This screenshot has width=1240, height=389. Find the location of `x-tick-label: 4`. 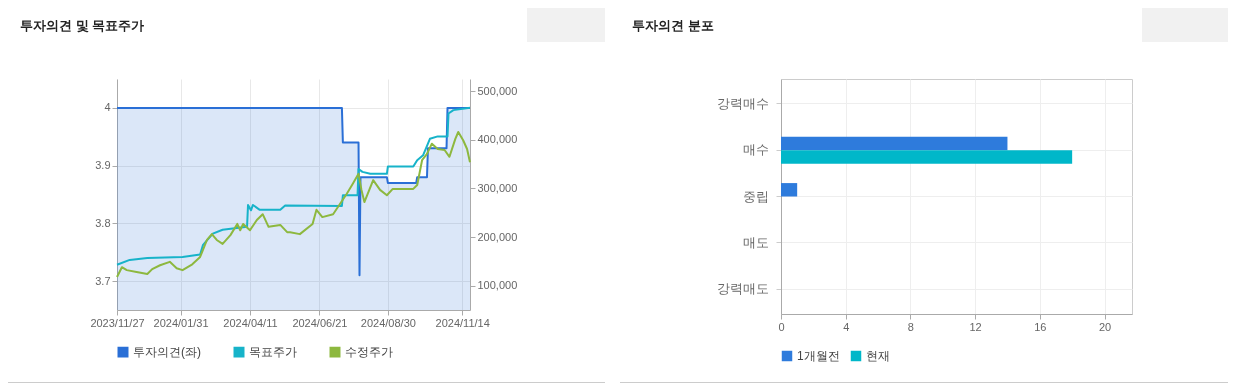

x-tick-label: 4 is located at coordinates (846, 326).